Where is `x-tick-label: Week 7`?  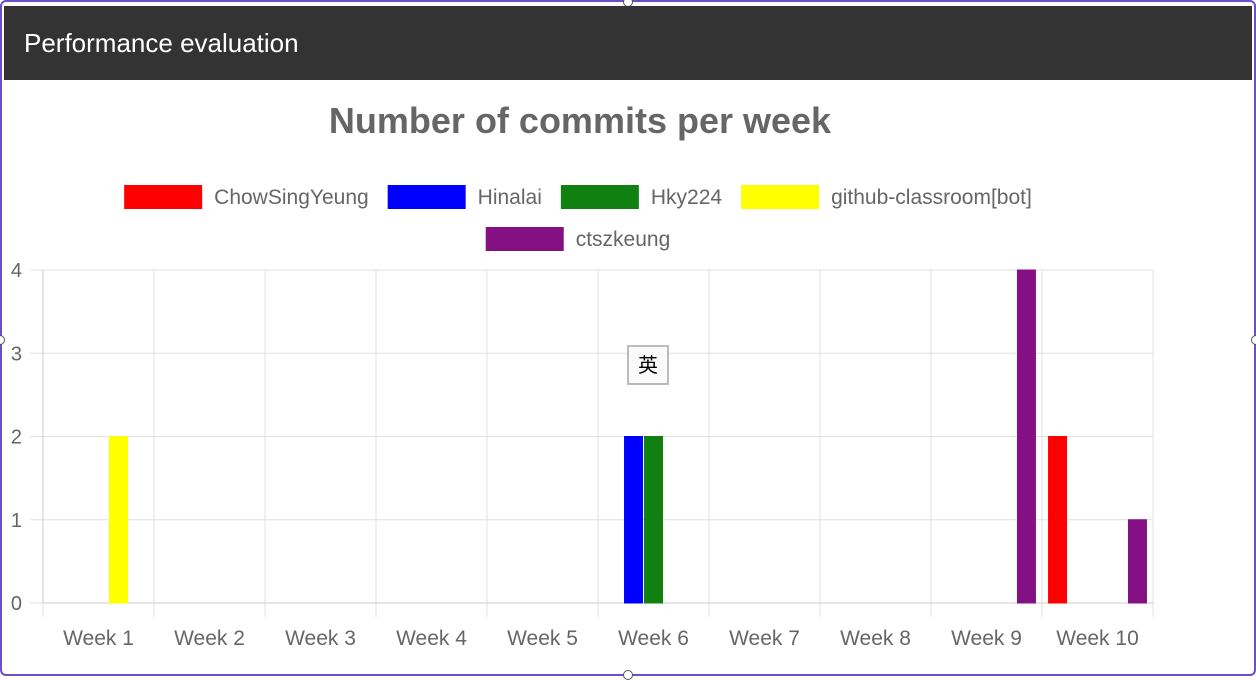 x-tick-label: Week 7 is located at coordinates (764, 638).